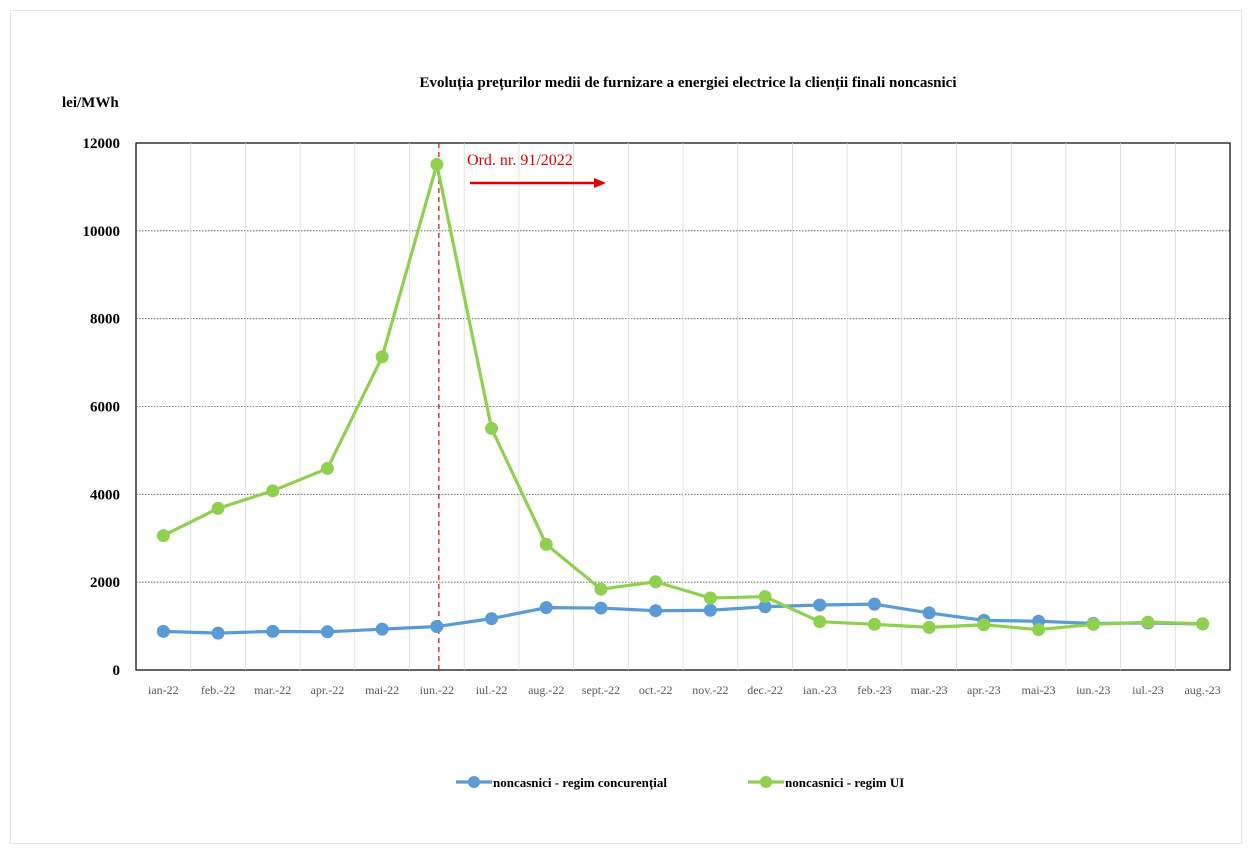  Describe the element at coordinates (382, 690) in the screenshot. I see `x-tick-label: mai-22` at that location.